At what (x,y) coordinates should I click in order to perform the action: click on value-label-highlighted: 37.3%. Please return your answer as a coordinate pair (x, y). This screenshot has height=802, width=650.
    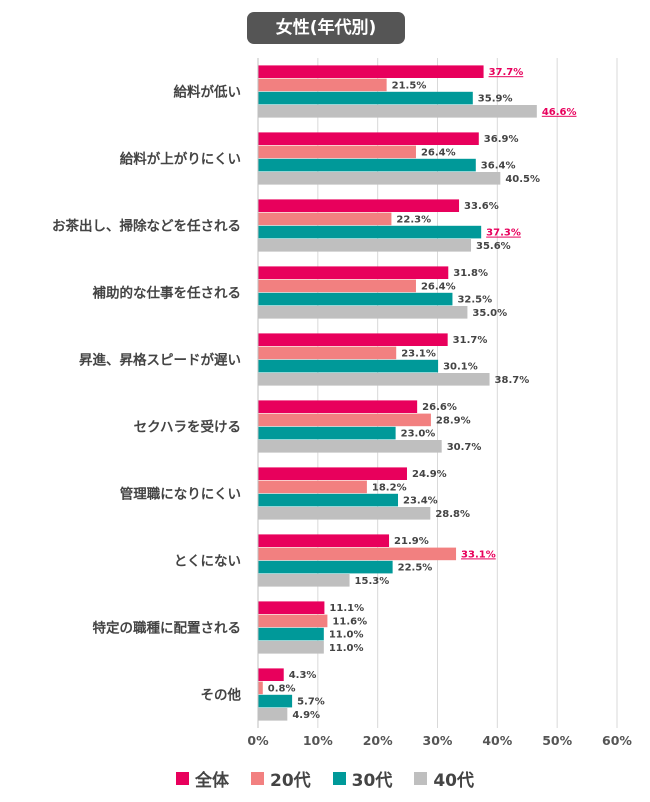
    Looking at the image, I should click on (503, 233).